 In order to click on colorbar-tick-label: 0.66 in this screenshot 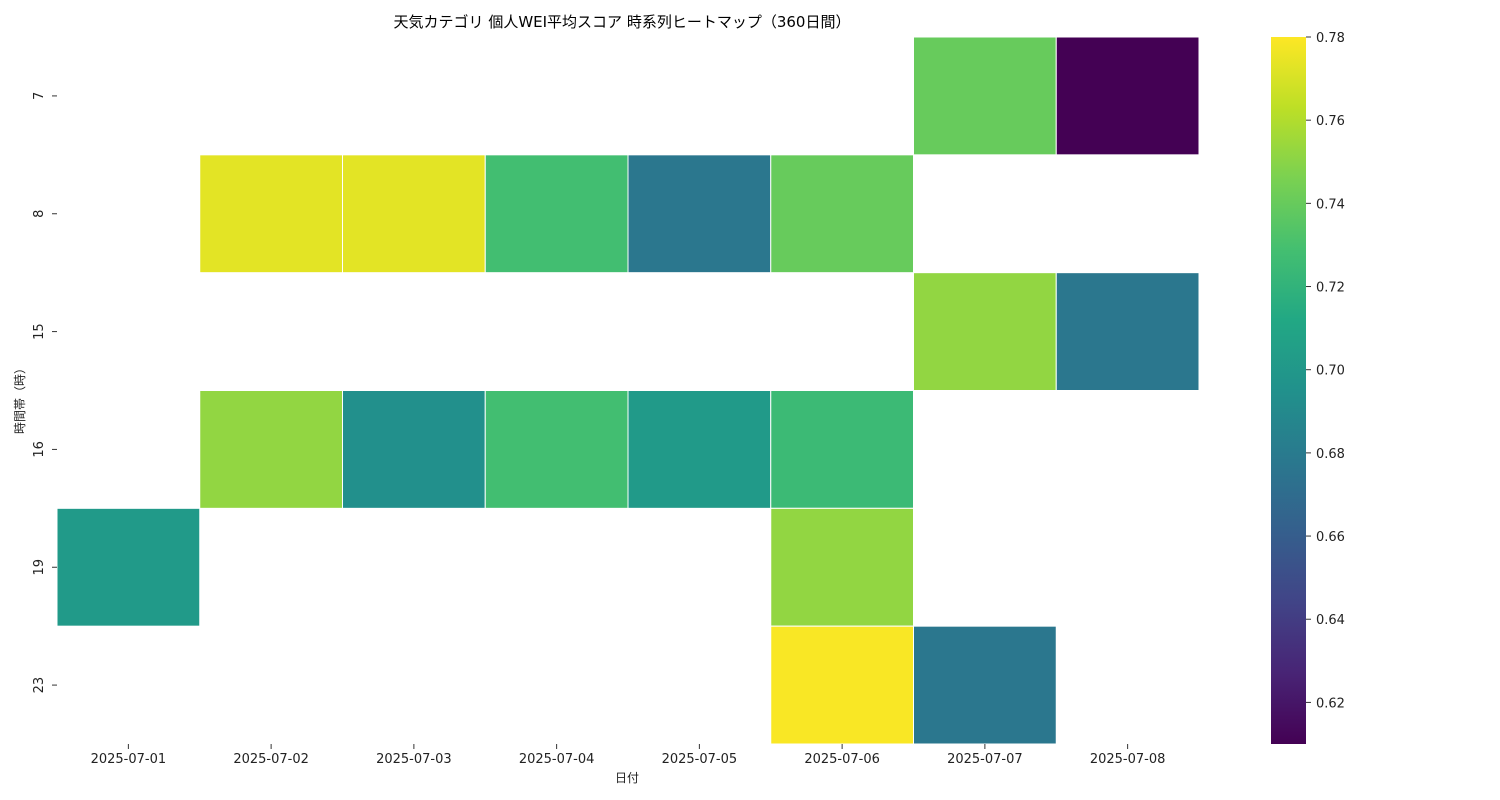, I will do `click(1330, 537)`.